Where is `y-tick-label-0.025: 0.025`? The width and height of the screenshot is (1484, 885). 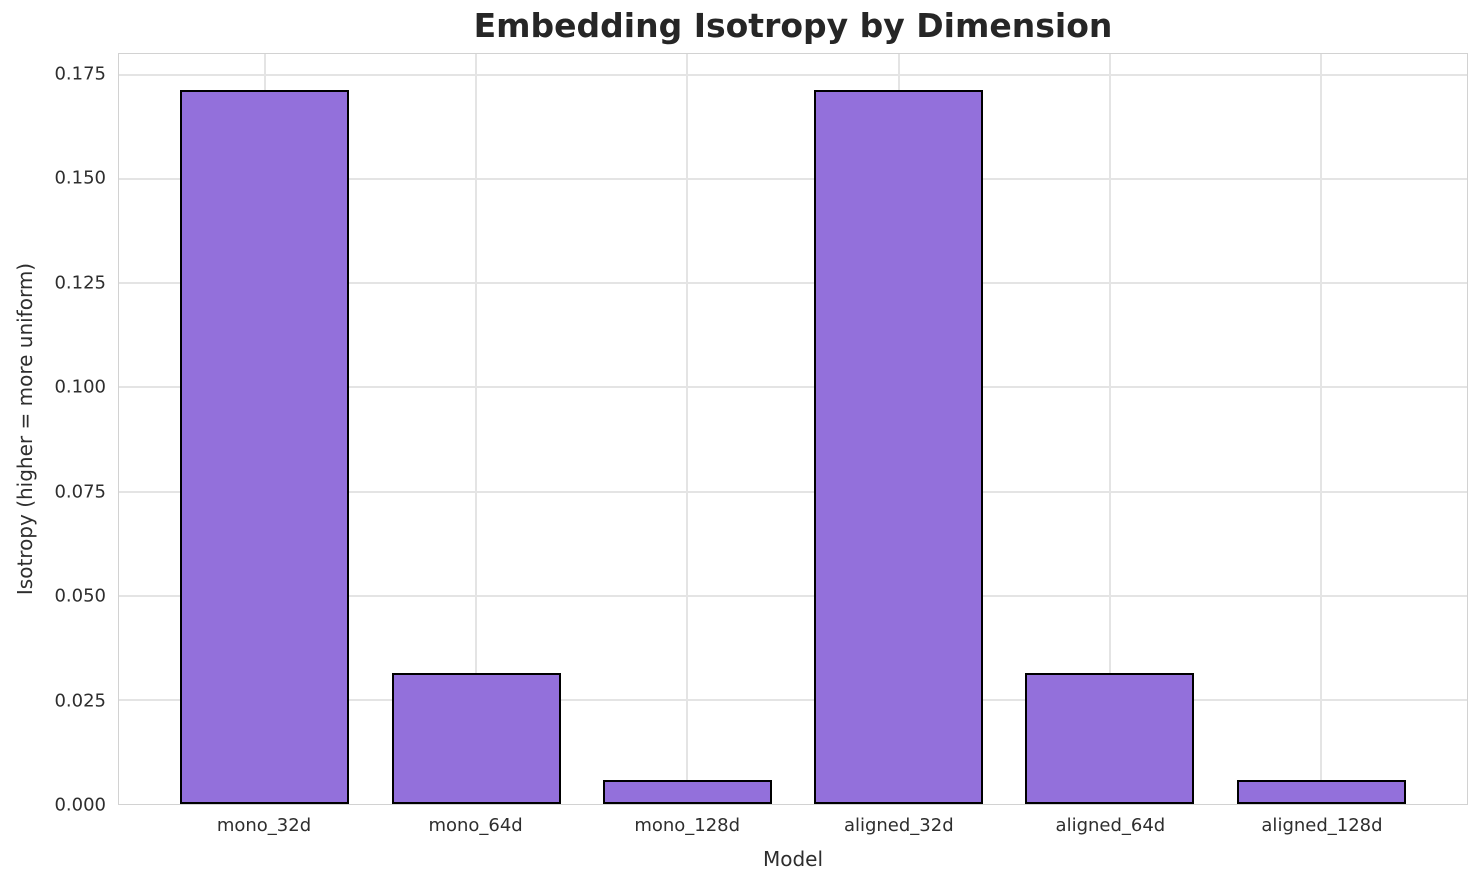 y-tick-label-0.025: 0.025 is located at coordinates (80, 701).